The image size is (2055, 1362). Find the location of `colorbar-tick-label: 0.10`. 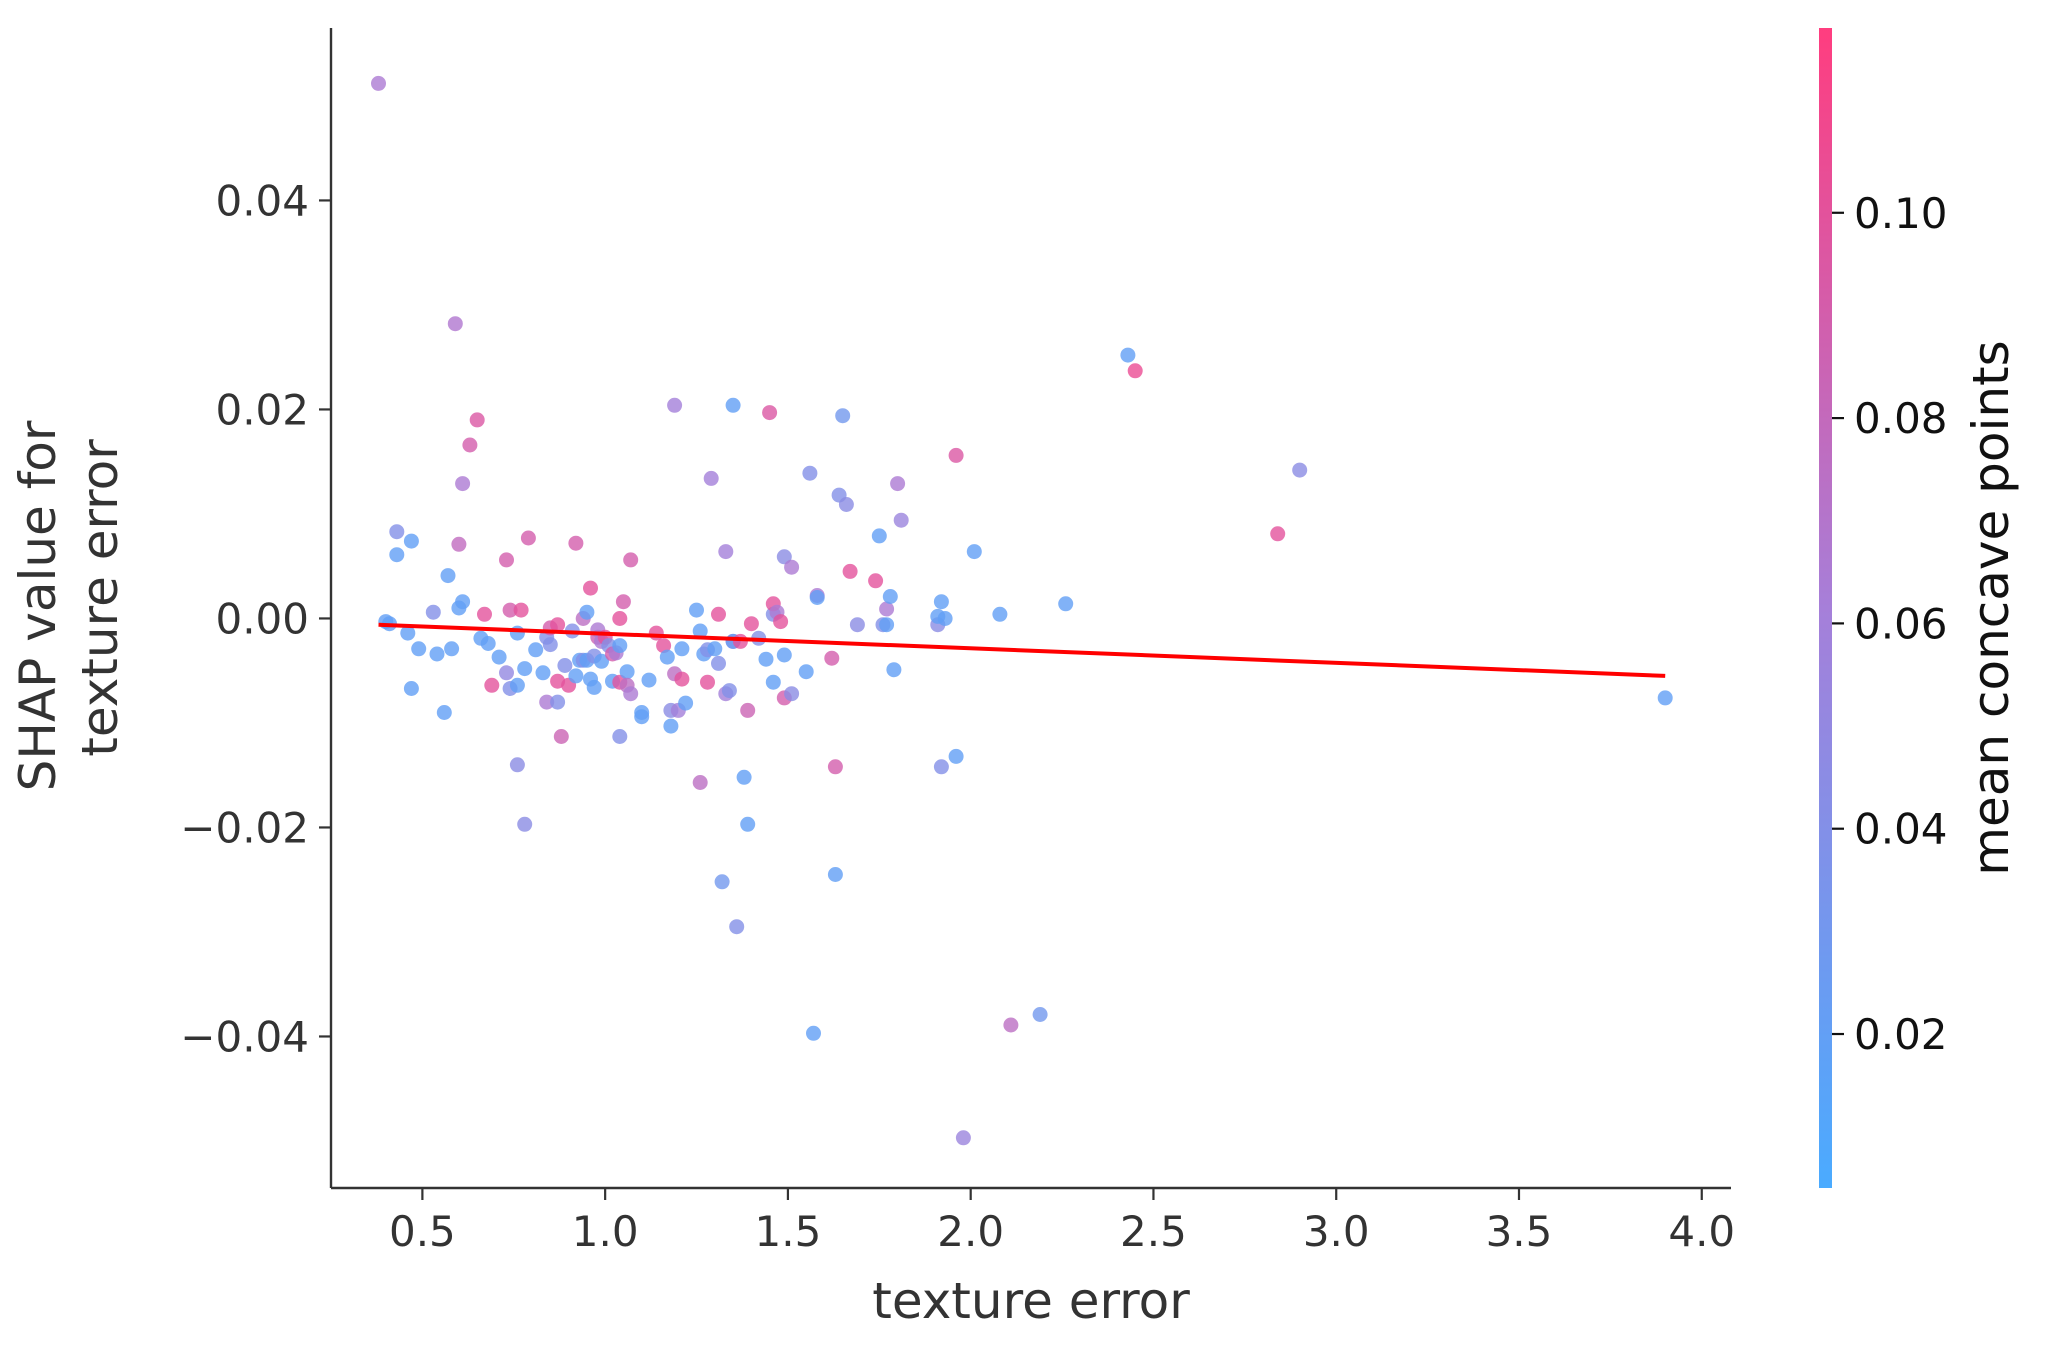

colorbar-tick-label: 0.10 is located at coordinates (1901, 213).